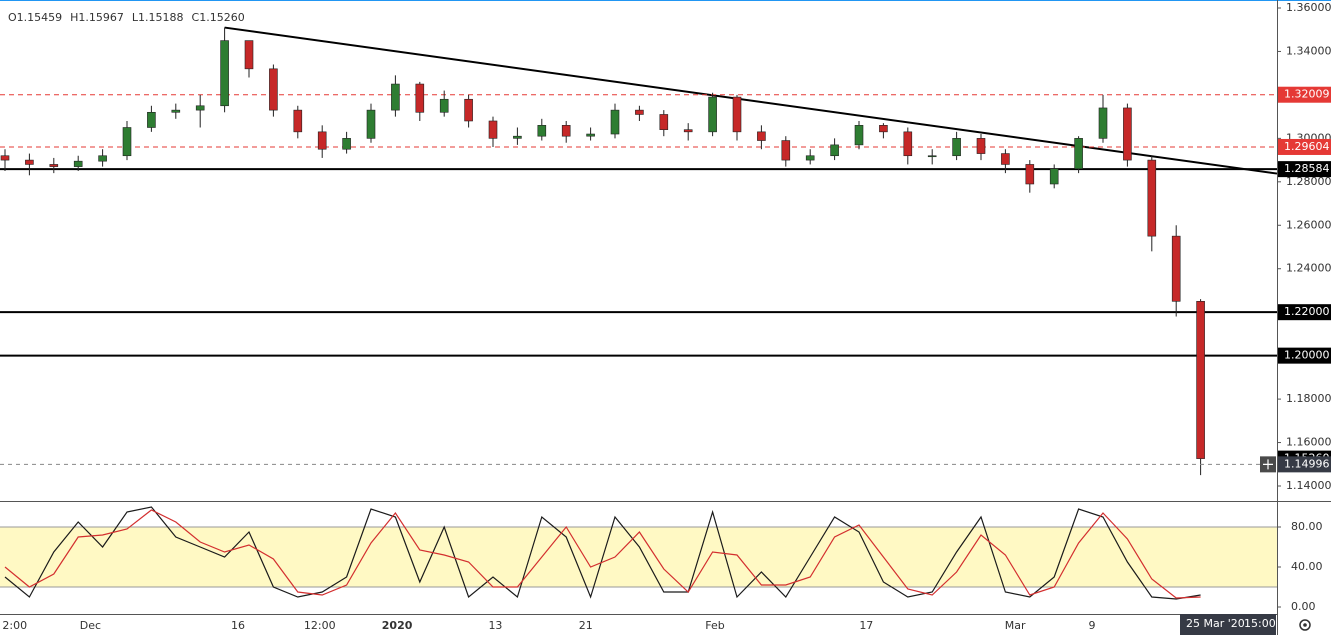 This screenshot has width=1331, height=639. Describe the element at coordinates (218, 17) in the screenshot. I see `ohlc-value: C1.15260` at that location.